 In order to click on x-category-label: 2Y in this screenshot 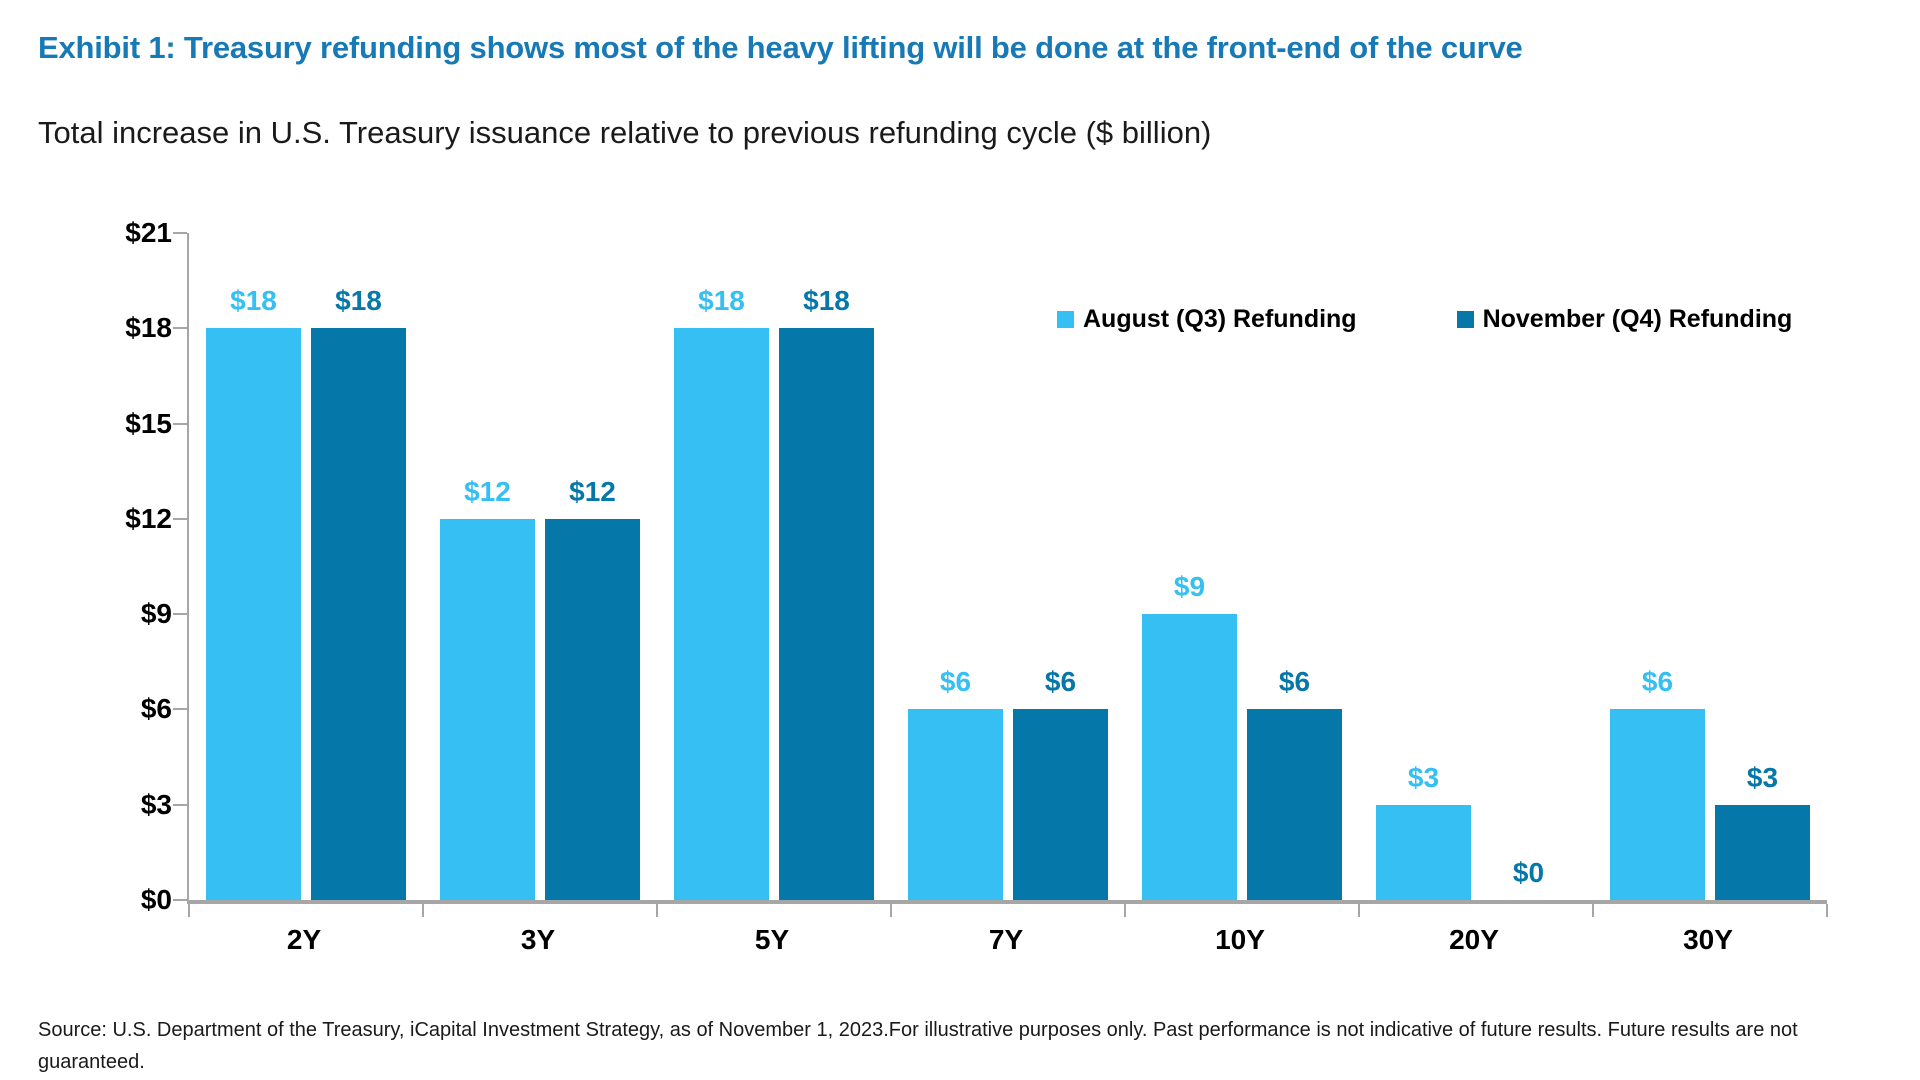, I will do `click(304, 939)`.